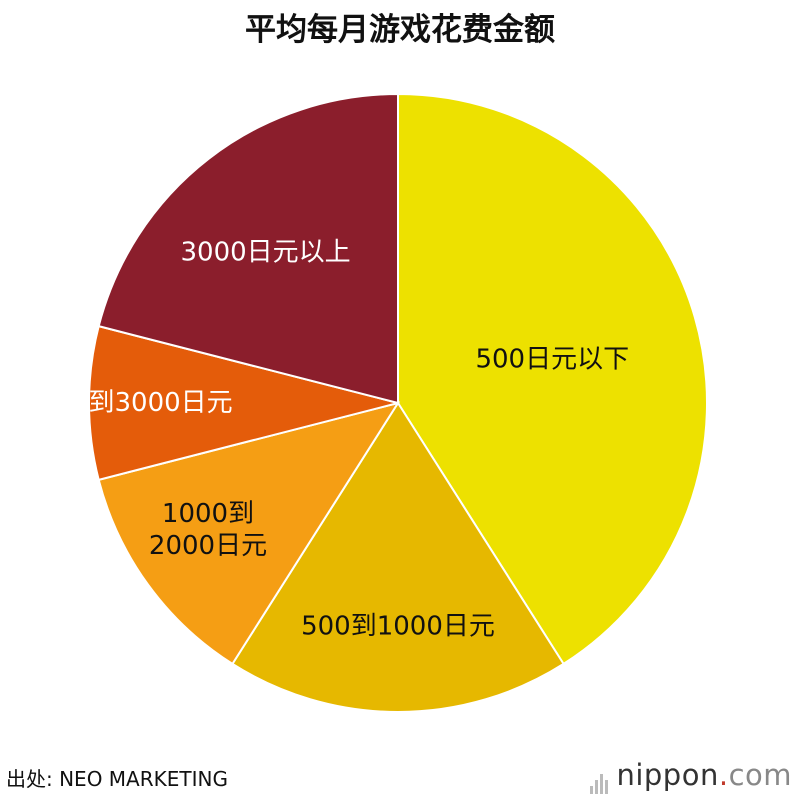 Image resolution: width=800 pixels, height=800 pixels. I want to click on slice-label-3: 1000到 2000日元, so click(208, 530).